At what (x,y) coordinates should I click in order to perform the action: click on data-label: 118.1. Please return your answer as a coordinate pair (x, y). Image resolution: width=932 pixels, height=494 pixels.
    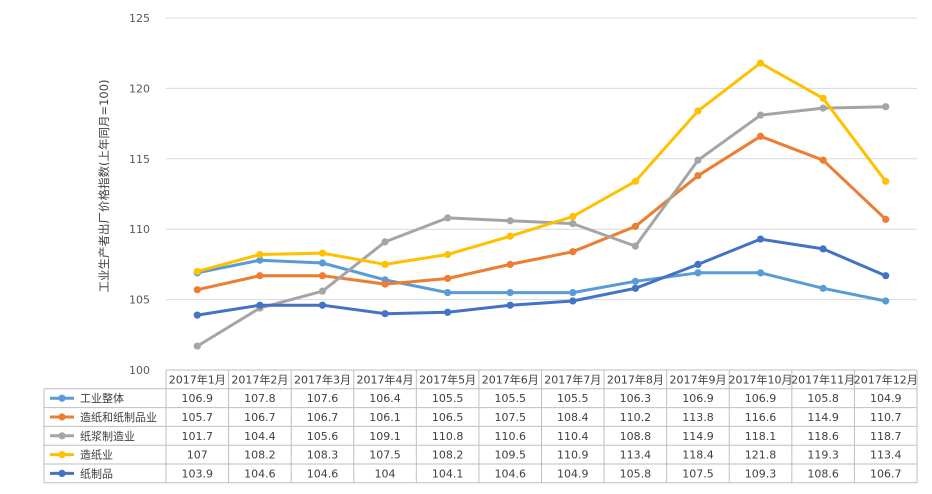
    Looking at the image, I should click on (761, 436).